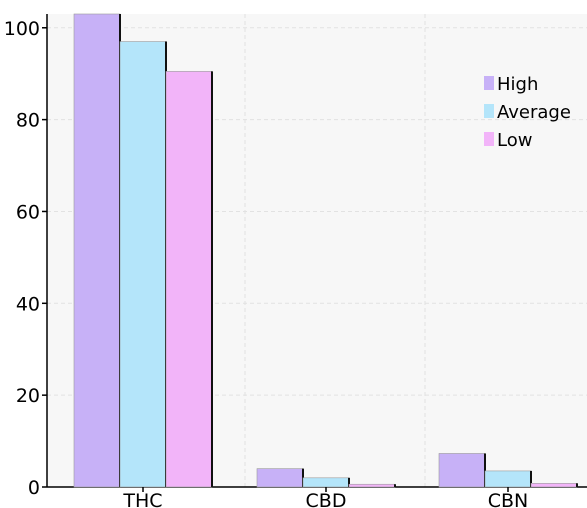 The width and height of the screenshot is (587, 508). Describe the element at coordinates (326, 482) in the screenshot. I see `bar-average-cbd` at that location.